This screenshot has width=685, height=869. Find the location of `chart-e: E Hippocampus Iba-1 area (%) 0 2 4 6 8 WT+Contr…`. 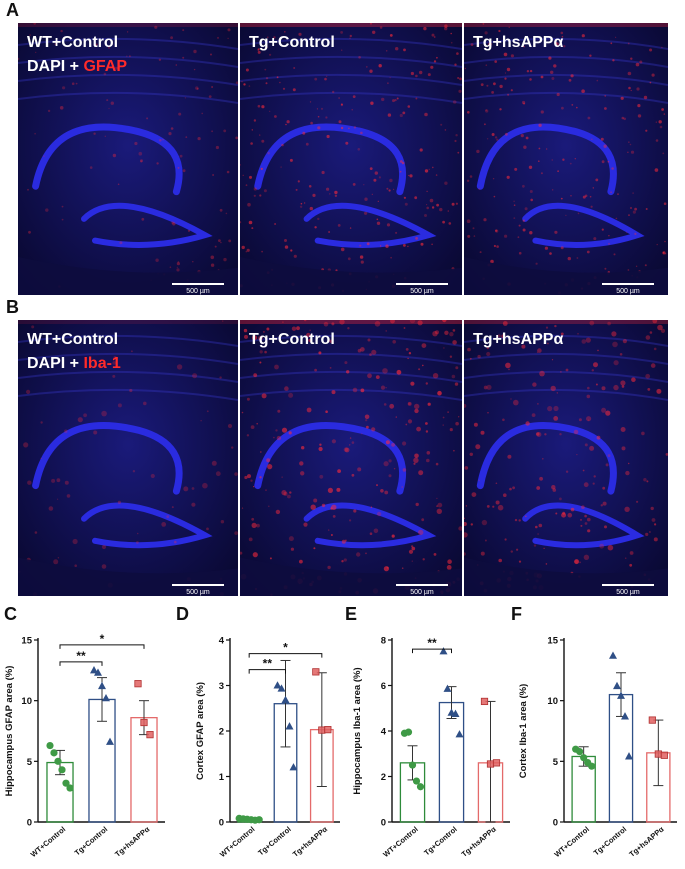

chart-e: E Hippocampus Iba-1 area (%) 0 2 4 6 8 WT+Contr… is located at coordinates (427, 731).